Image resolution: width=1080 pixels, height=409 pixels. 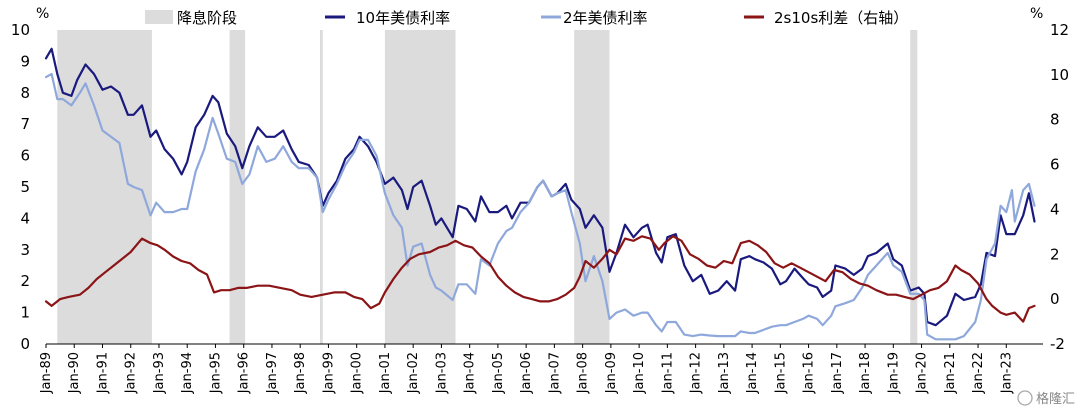 What do you see at coordinates (837, 373) in the screenshot?
I see `x-tick-label: Jan-17` at bounding box center [837, 373].